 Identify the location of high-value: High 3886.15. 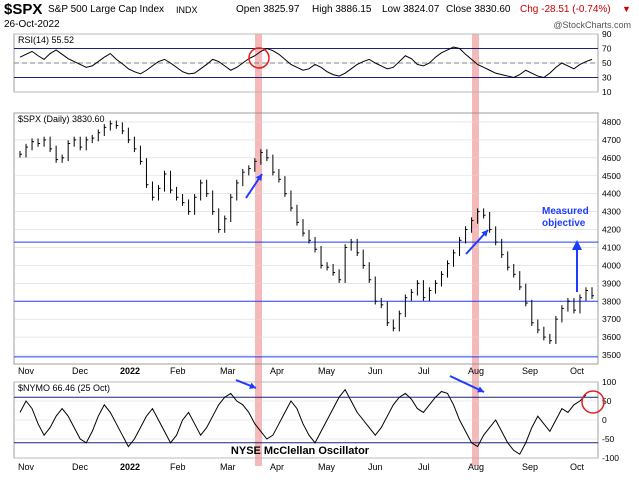
(342, 9).